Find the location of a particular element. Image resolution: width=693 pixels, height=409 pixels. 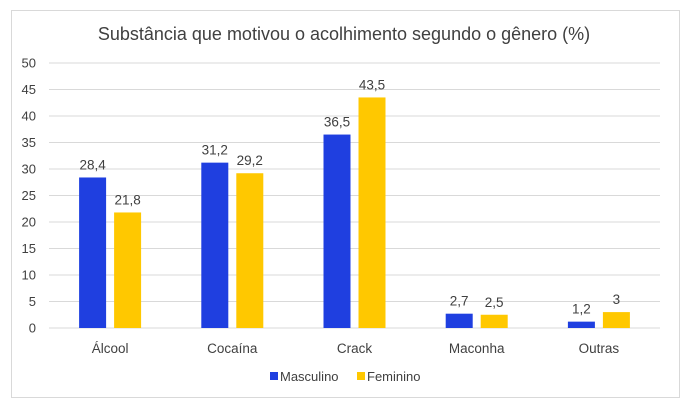

data-label: 28,4 is located at coordinates (92, 164).